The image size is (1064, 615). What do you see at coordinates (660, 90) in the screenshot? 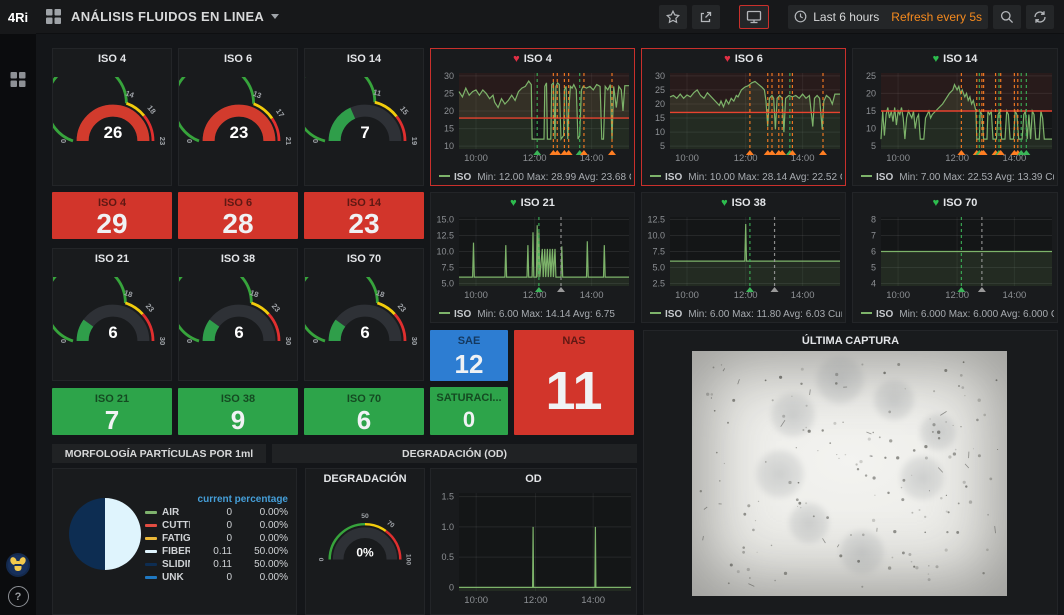
I see `svg-text: 25` at bounding box center [660, 90].